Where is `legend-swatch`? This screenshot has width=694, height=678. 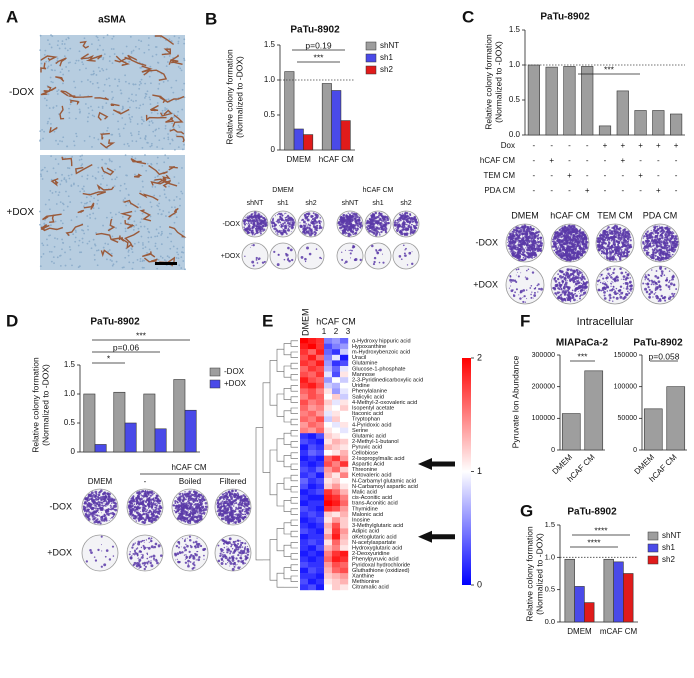
legend-swatch is located at coordinates (215, 384).